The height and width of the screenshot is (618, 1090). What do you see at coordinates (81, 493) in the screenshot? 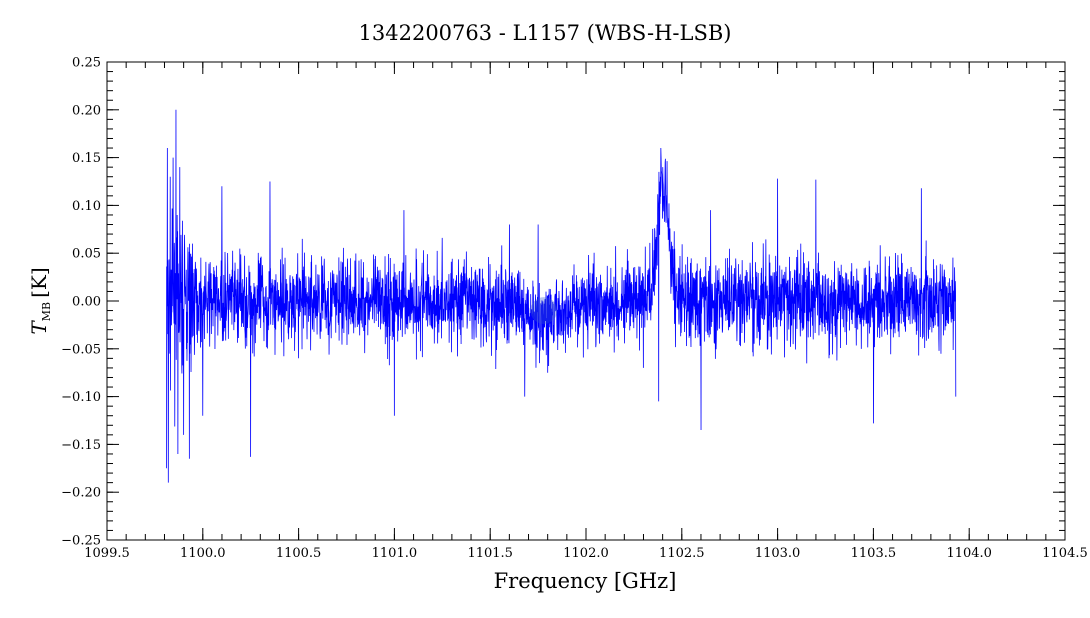
I see `y-tick-label: −0.20` at bounding box center [81, 493].